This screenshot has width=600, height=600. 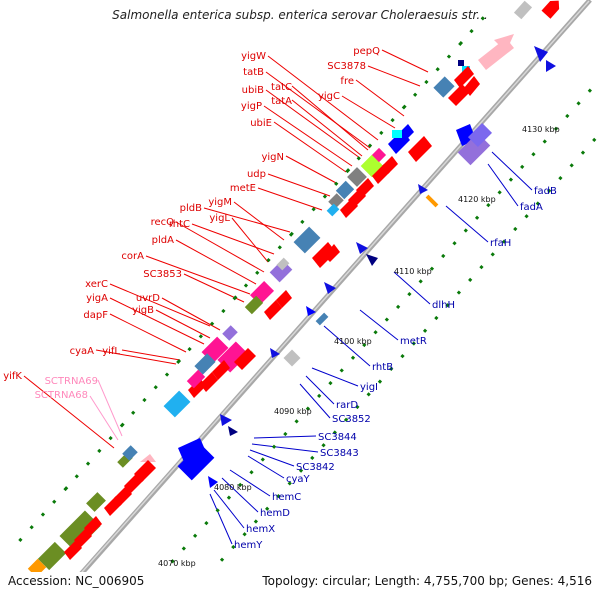 I want to click on gene-label: rfaH, so click(x=500, y=243).